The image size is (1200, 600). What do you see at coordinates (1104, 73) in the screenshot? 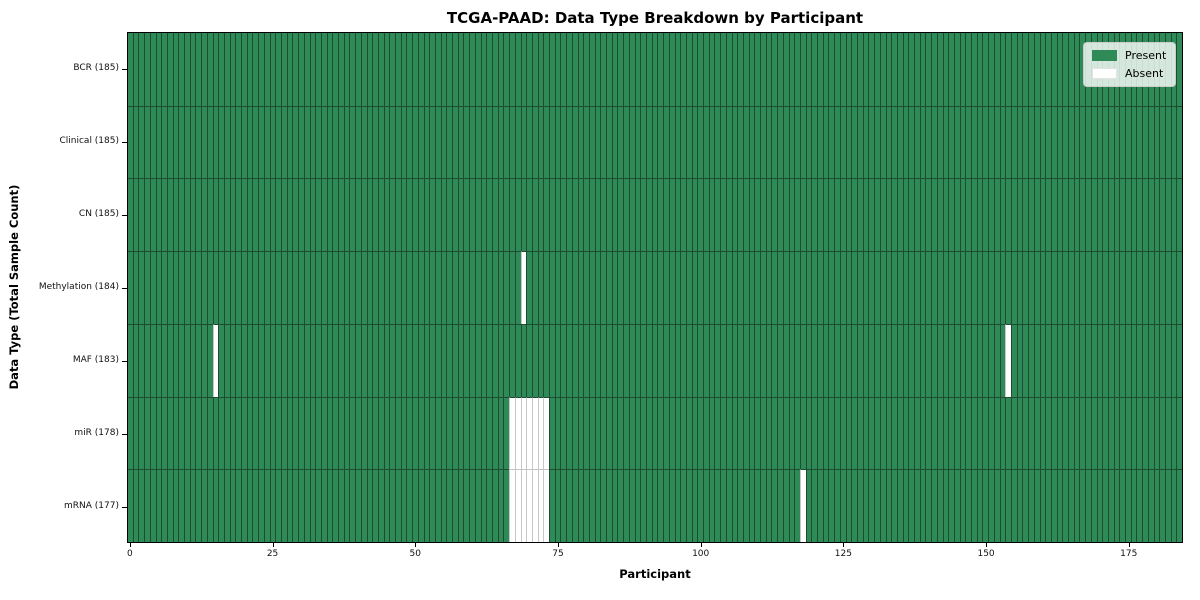
I see `legend-swatch-absent-icon` at bounding box center [1104, 73].